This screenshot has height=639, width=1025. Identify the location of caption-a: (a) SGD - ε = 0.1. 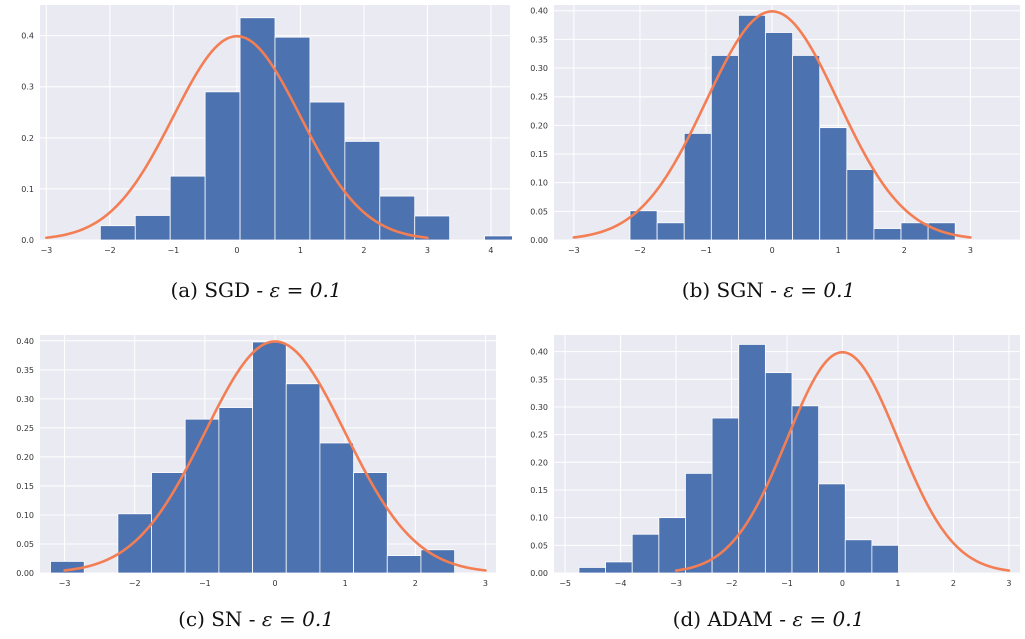
(256, 290).